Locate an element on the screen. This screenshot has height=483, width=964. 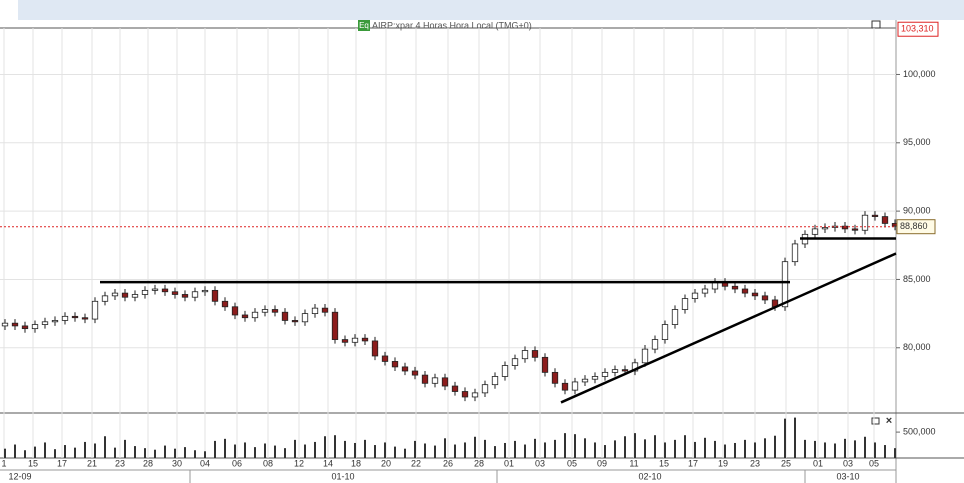
chart-title: AIRP:xpar 4 Horas Hora Local (TMG+0) is located at coordinates (452, 25).